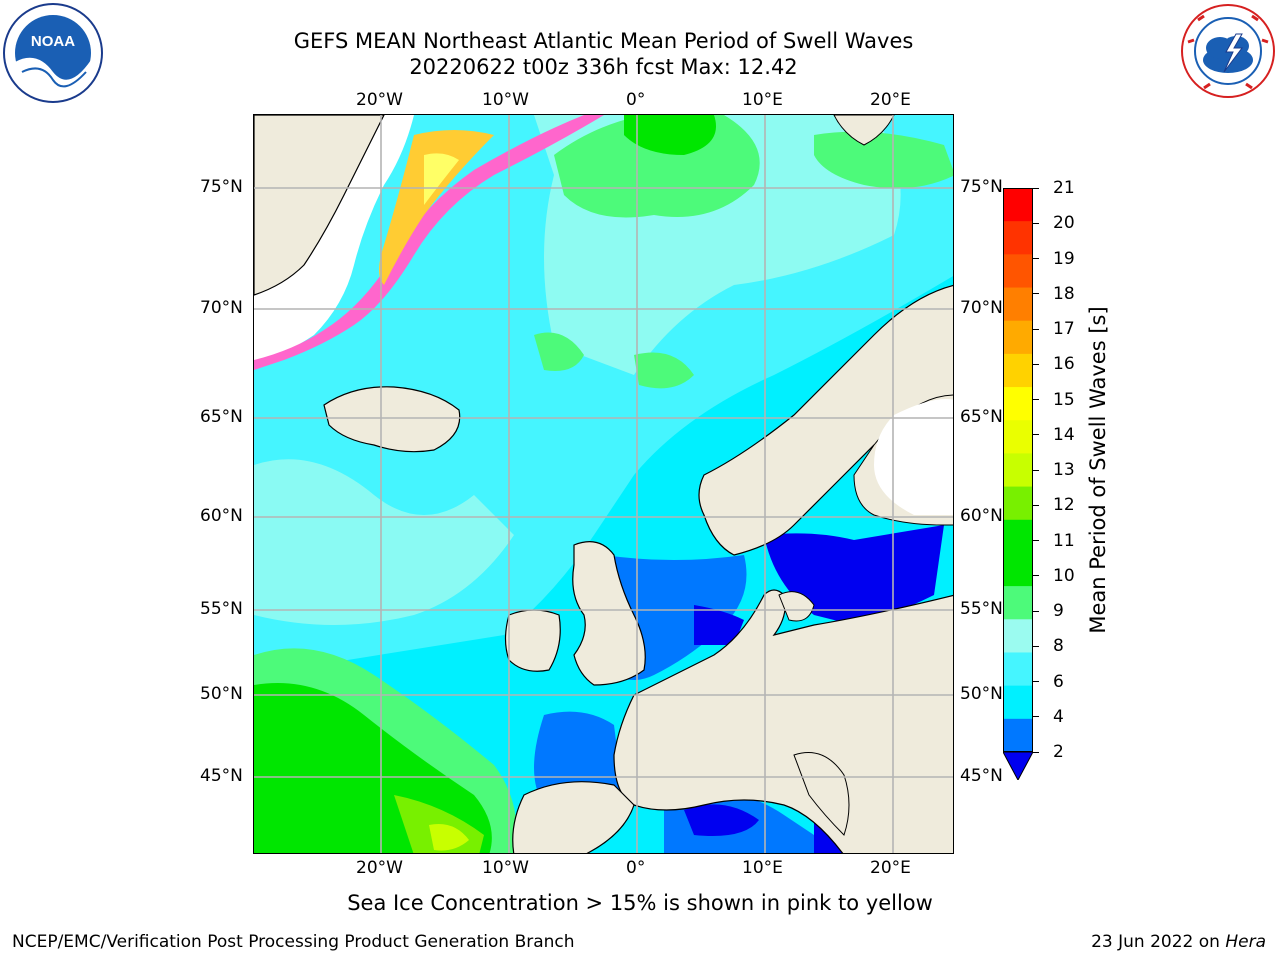 This screenshot has width=1280, height=960. Describe the element at coordinates (981, 694) in the screenshot. I see `lat-label-right-50n: 50°N` at that location.